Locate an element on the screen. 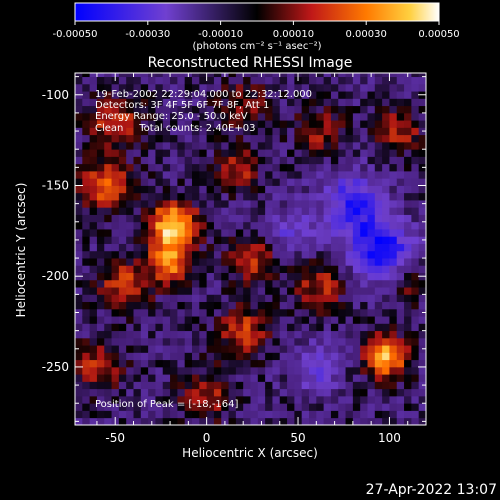 The height and width of the screenshot is (500, 500). colorbar-ticks is located at coordinates (257, 23).